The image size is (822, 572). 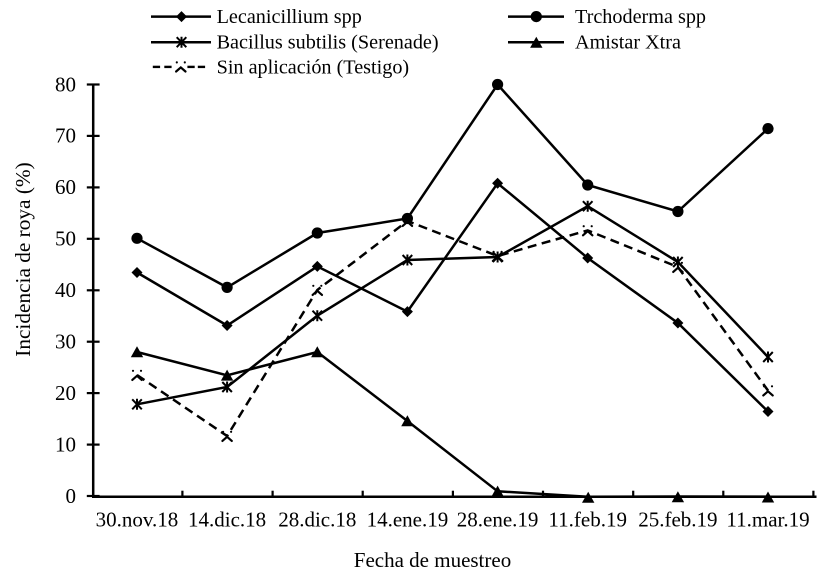 I want to click on svg-text: 80, so click(x=65, y=84).